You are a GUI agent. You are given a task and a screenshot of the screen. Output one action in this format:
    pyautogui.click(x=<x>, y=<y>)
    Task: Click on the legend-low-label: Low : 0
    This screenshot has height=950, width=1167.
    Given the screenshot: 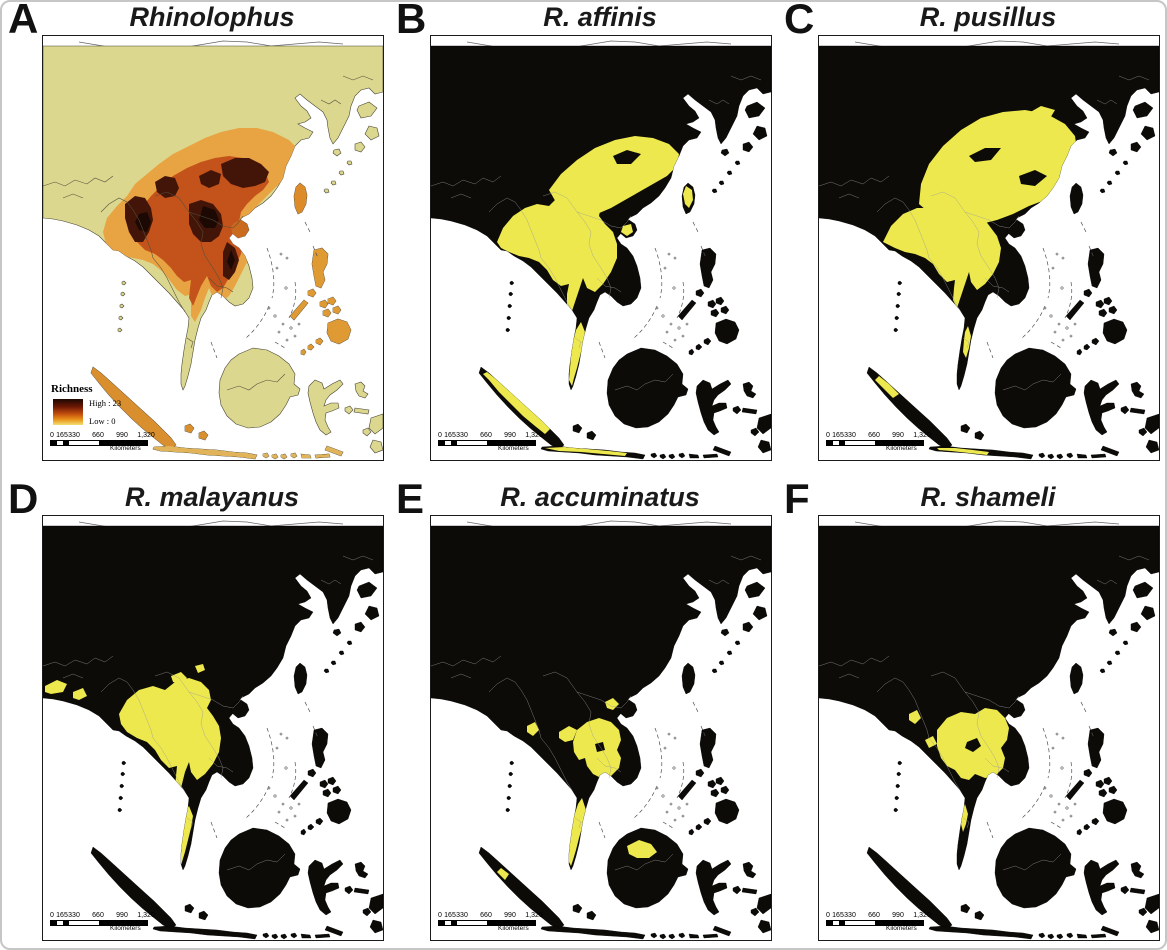 What is the action you would take?
    pyautogui.click(x=102, y=421)
    